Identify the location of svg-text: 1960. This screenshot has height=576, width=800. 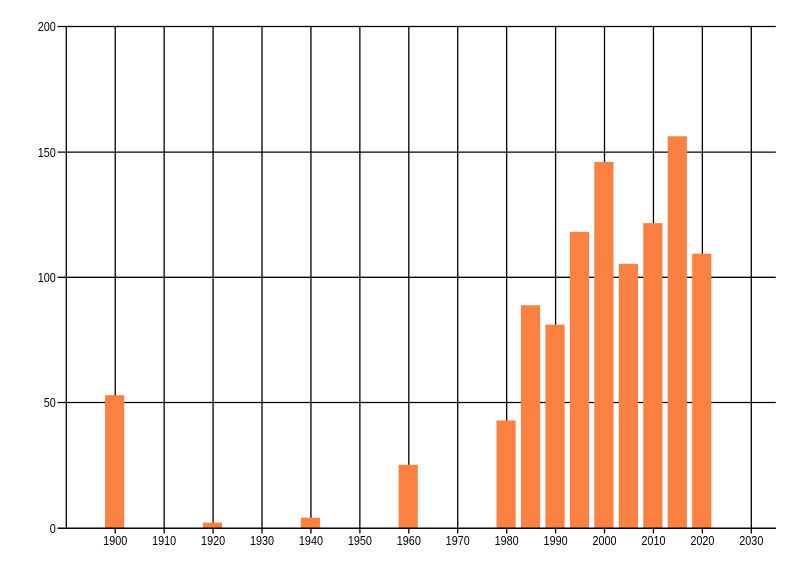
(409, 540).